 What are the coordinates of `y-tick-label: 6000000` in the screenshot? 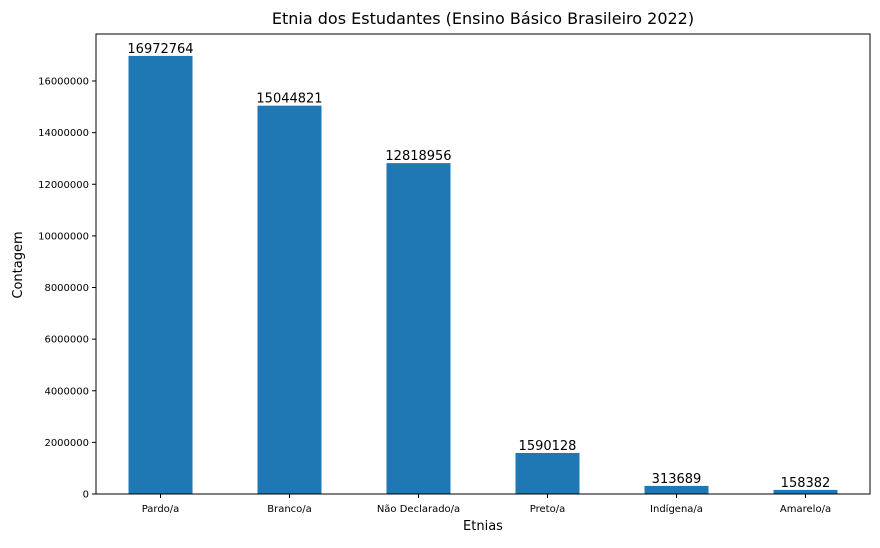 It's located at (66, 340).